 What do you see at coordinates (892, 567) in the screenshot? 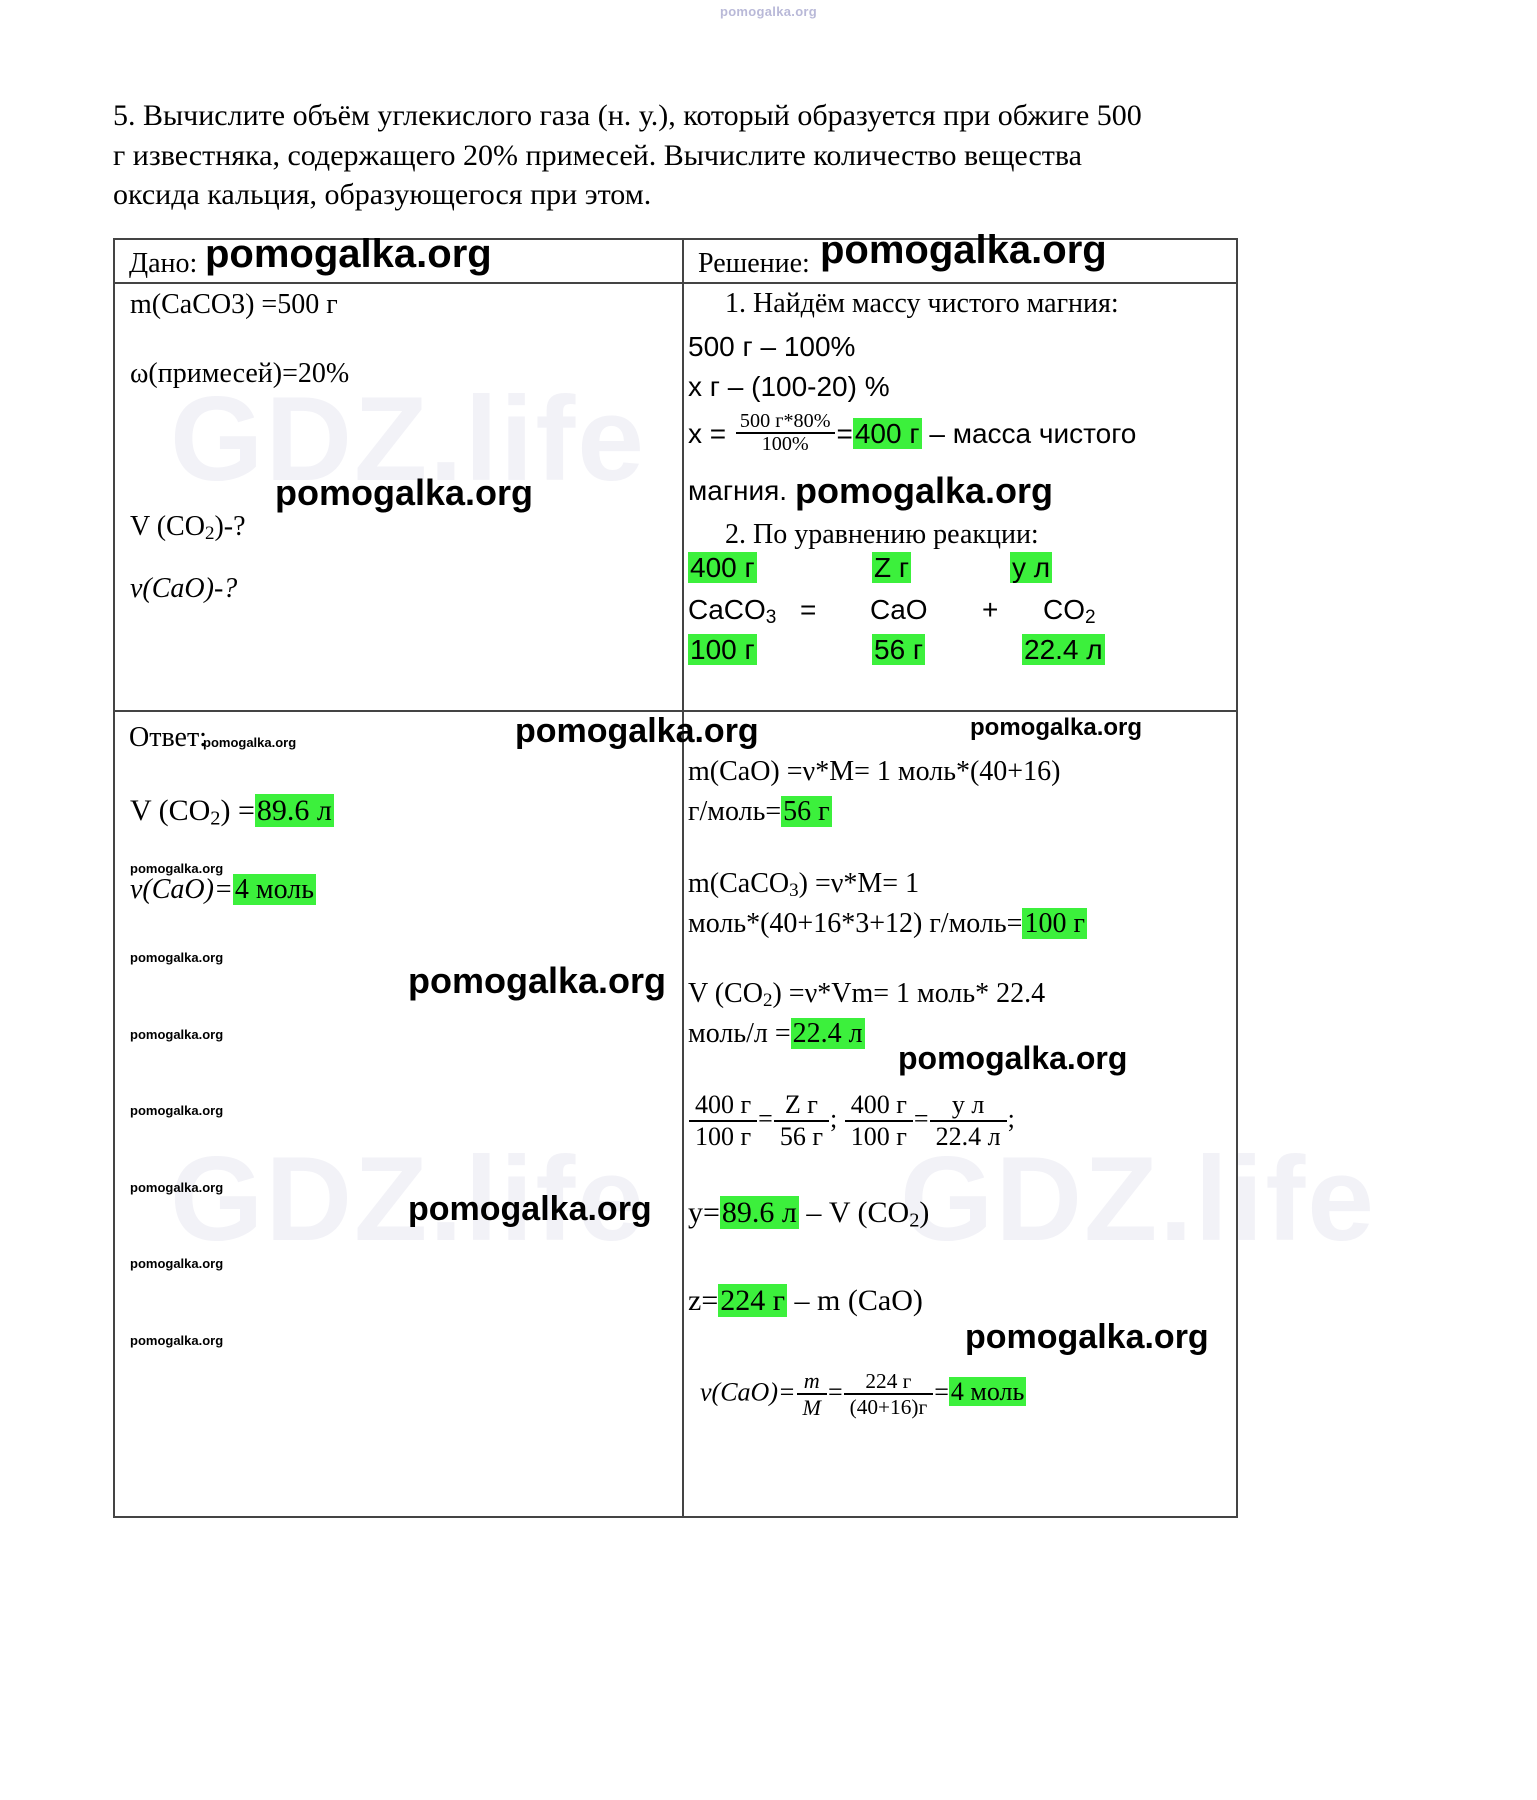
I see `reaction-top-z-value: Z г` at bounding box center [892, 567].